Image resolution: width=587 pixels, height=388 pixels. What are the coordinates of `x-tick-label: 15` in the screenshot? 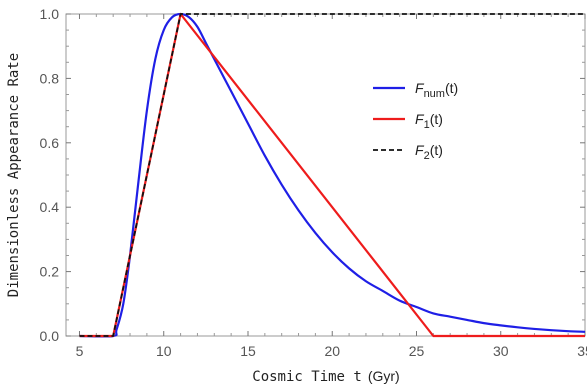 It's located at (248, 351).